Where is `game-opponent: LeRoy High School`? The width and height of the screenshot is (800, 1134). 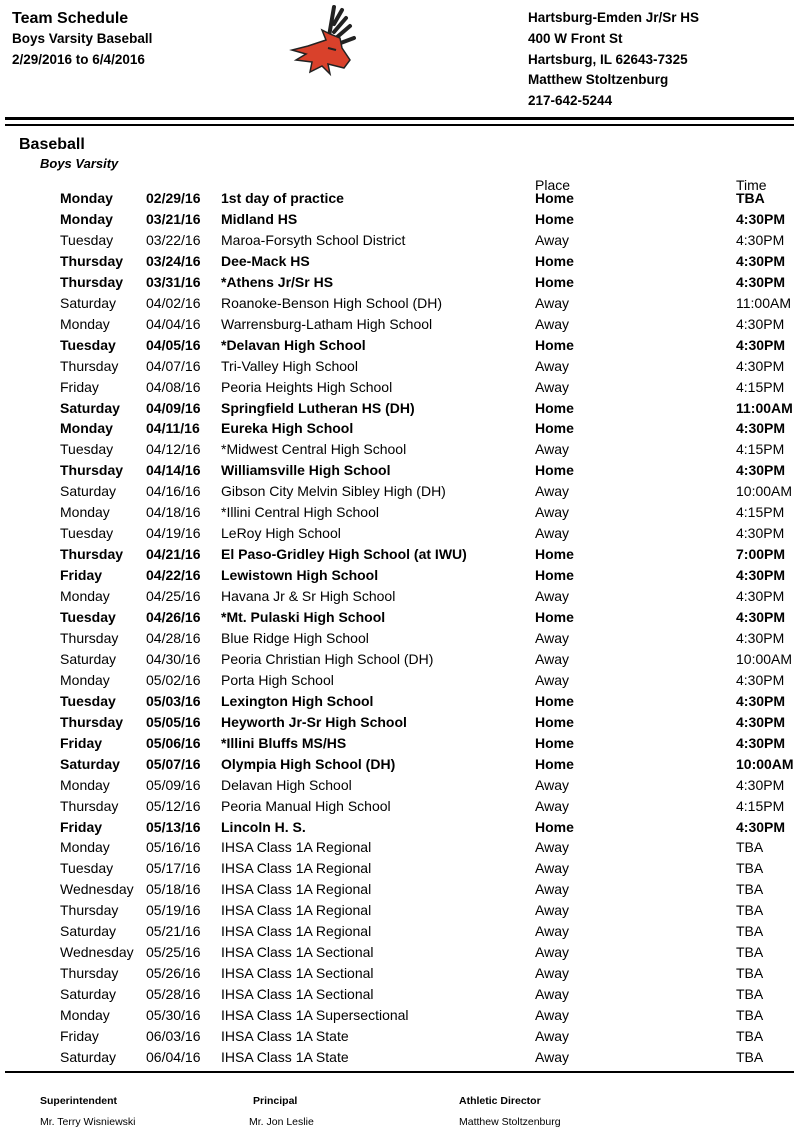 game-opponent: LeRoy High School is located at coordinates (281, 533).